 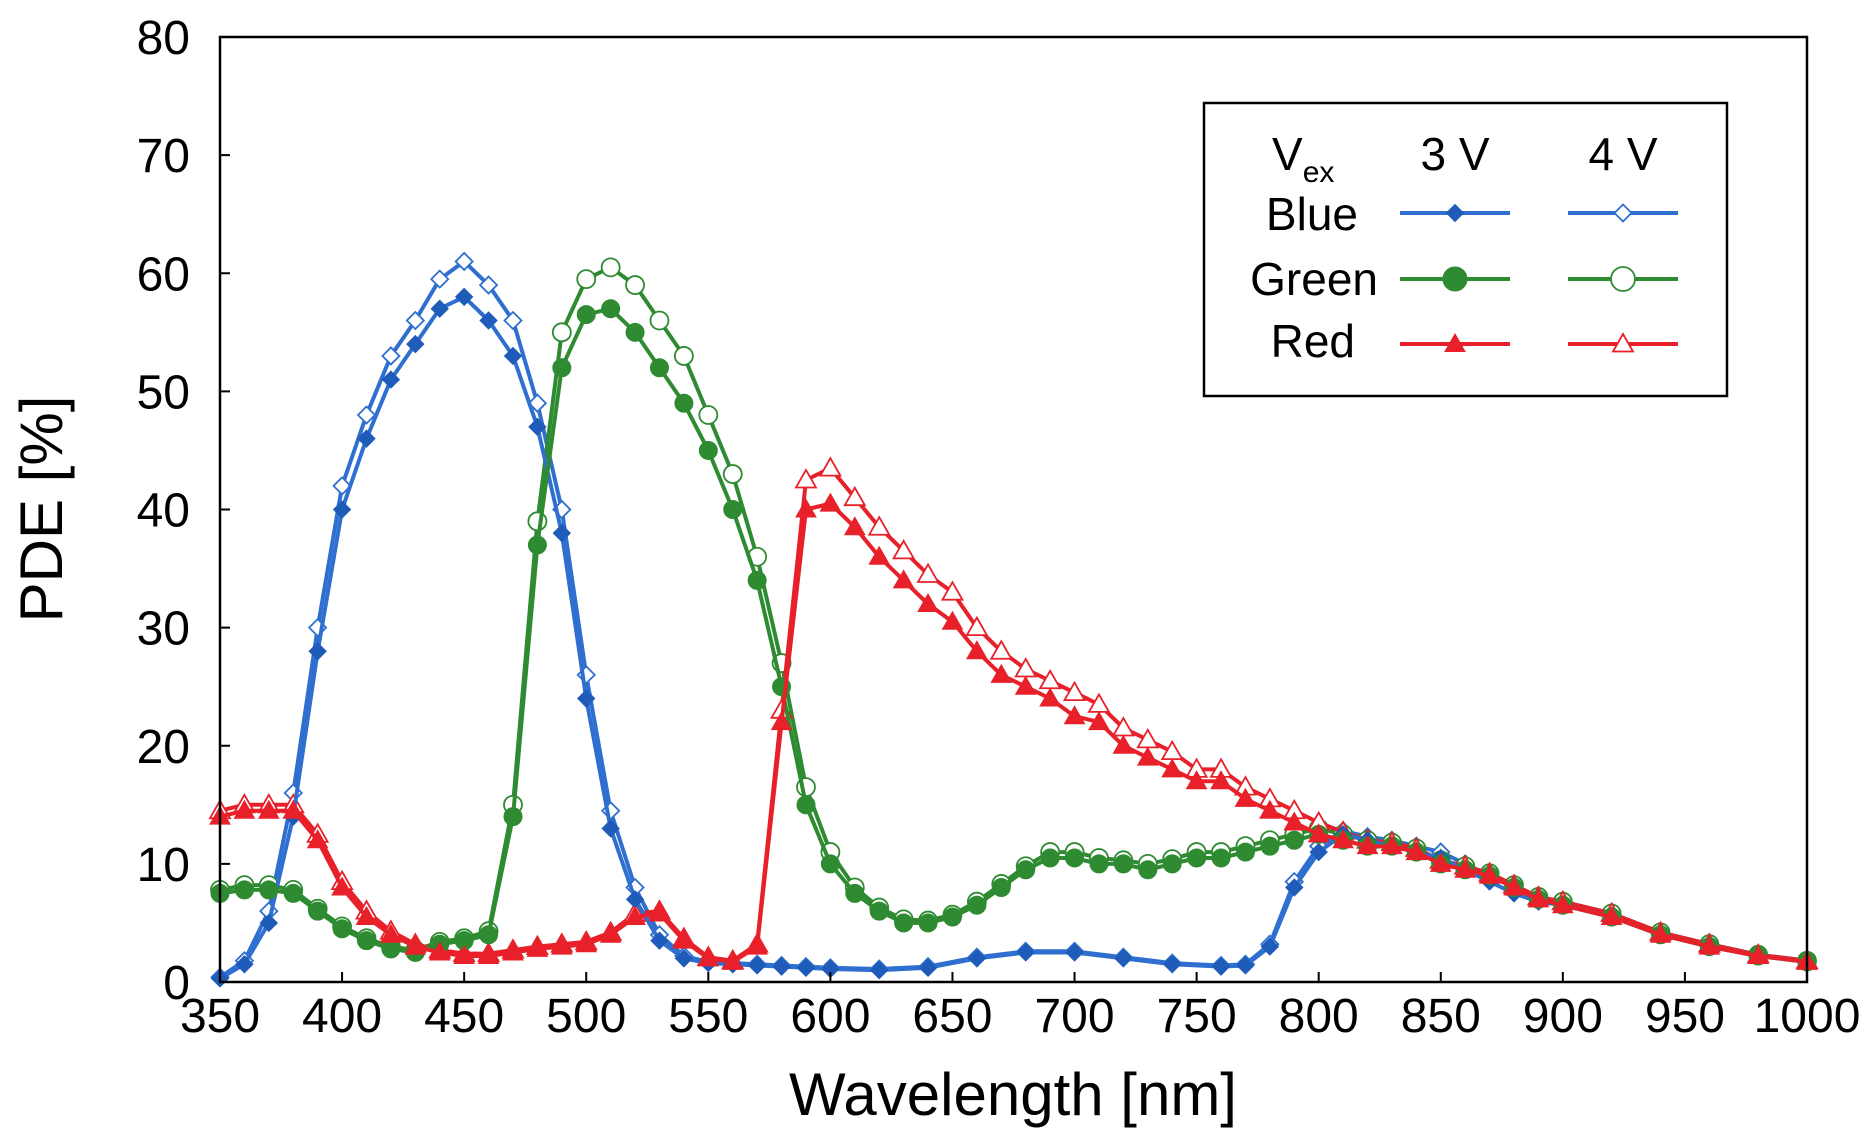 I want to click on legend-row-green: Green, so click(x=1314, y=279).